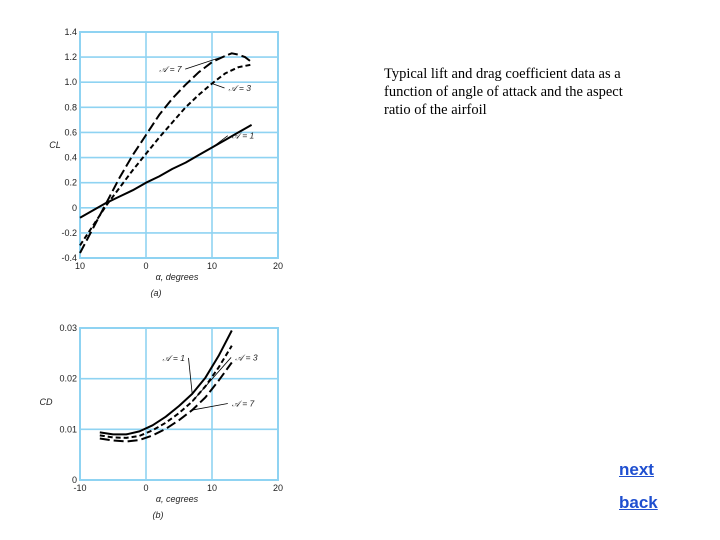 The height and width of the screenshot is (540, 720). Describe the element at coordinates (177, 277) in the screenshot. I see `x-axis-label: α, degrees` at that location.